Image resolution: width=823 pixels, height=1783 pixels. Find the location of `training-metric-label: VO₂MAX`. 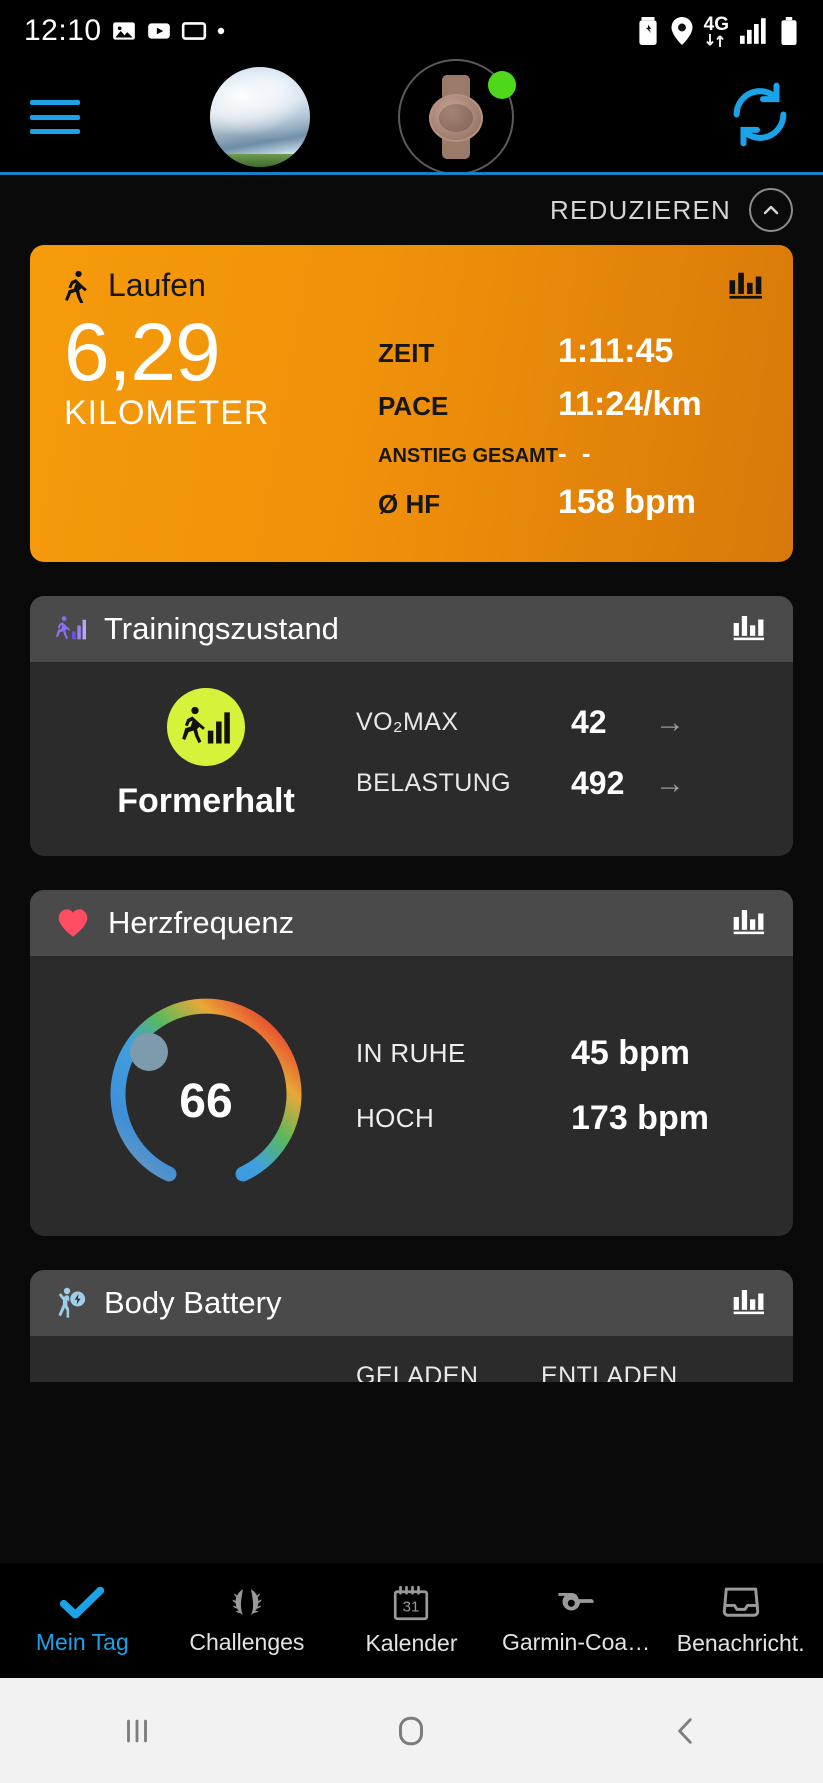

training-metric-label: VO₂MAX is located at coordinates (407, 722).